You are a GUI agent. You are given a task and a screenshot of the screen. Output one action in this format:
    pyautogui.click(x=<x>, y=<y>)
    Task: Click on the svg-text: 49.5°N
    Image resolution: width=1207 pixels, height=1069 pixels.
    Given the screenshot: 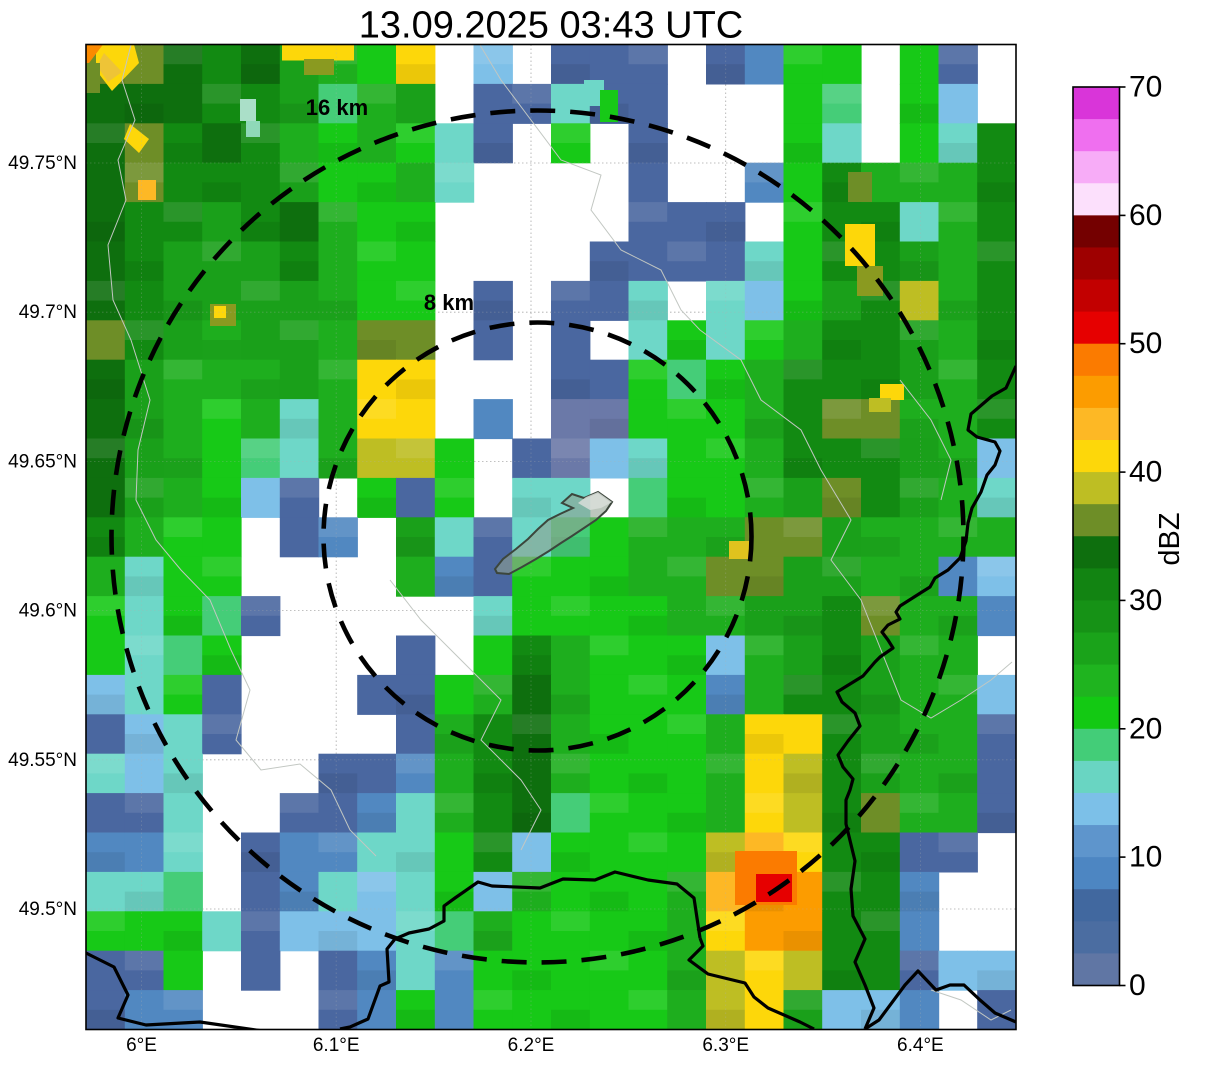 What is the action you would take?
    pyautogui.click(x=48, y=909)
    